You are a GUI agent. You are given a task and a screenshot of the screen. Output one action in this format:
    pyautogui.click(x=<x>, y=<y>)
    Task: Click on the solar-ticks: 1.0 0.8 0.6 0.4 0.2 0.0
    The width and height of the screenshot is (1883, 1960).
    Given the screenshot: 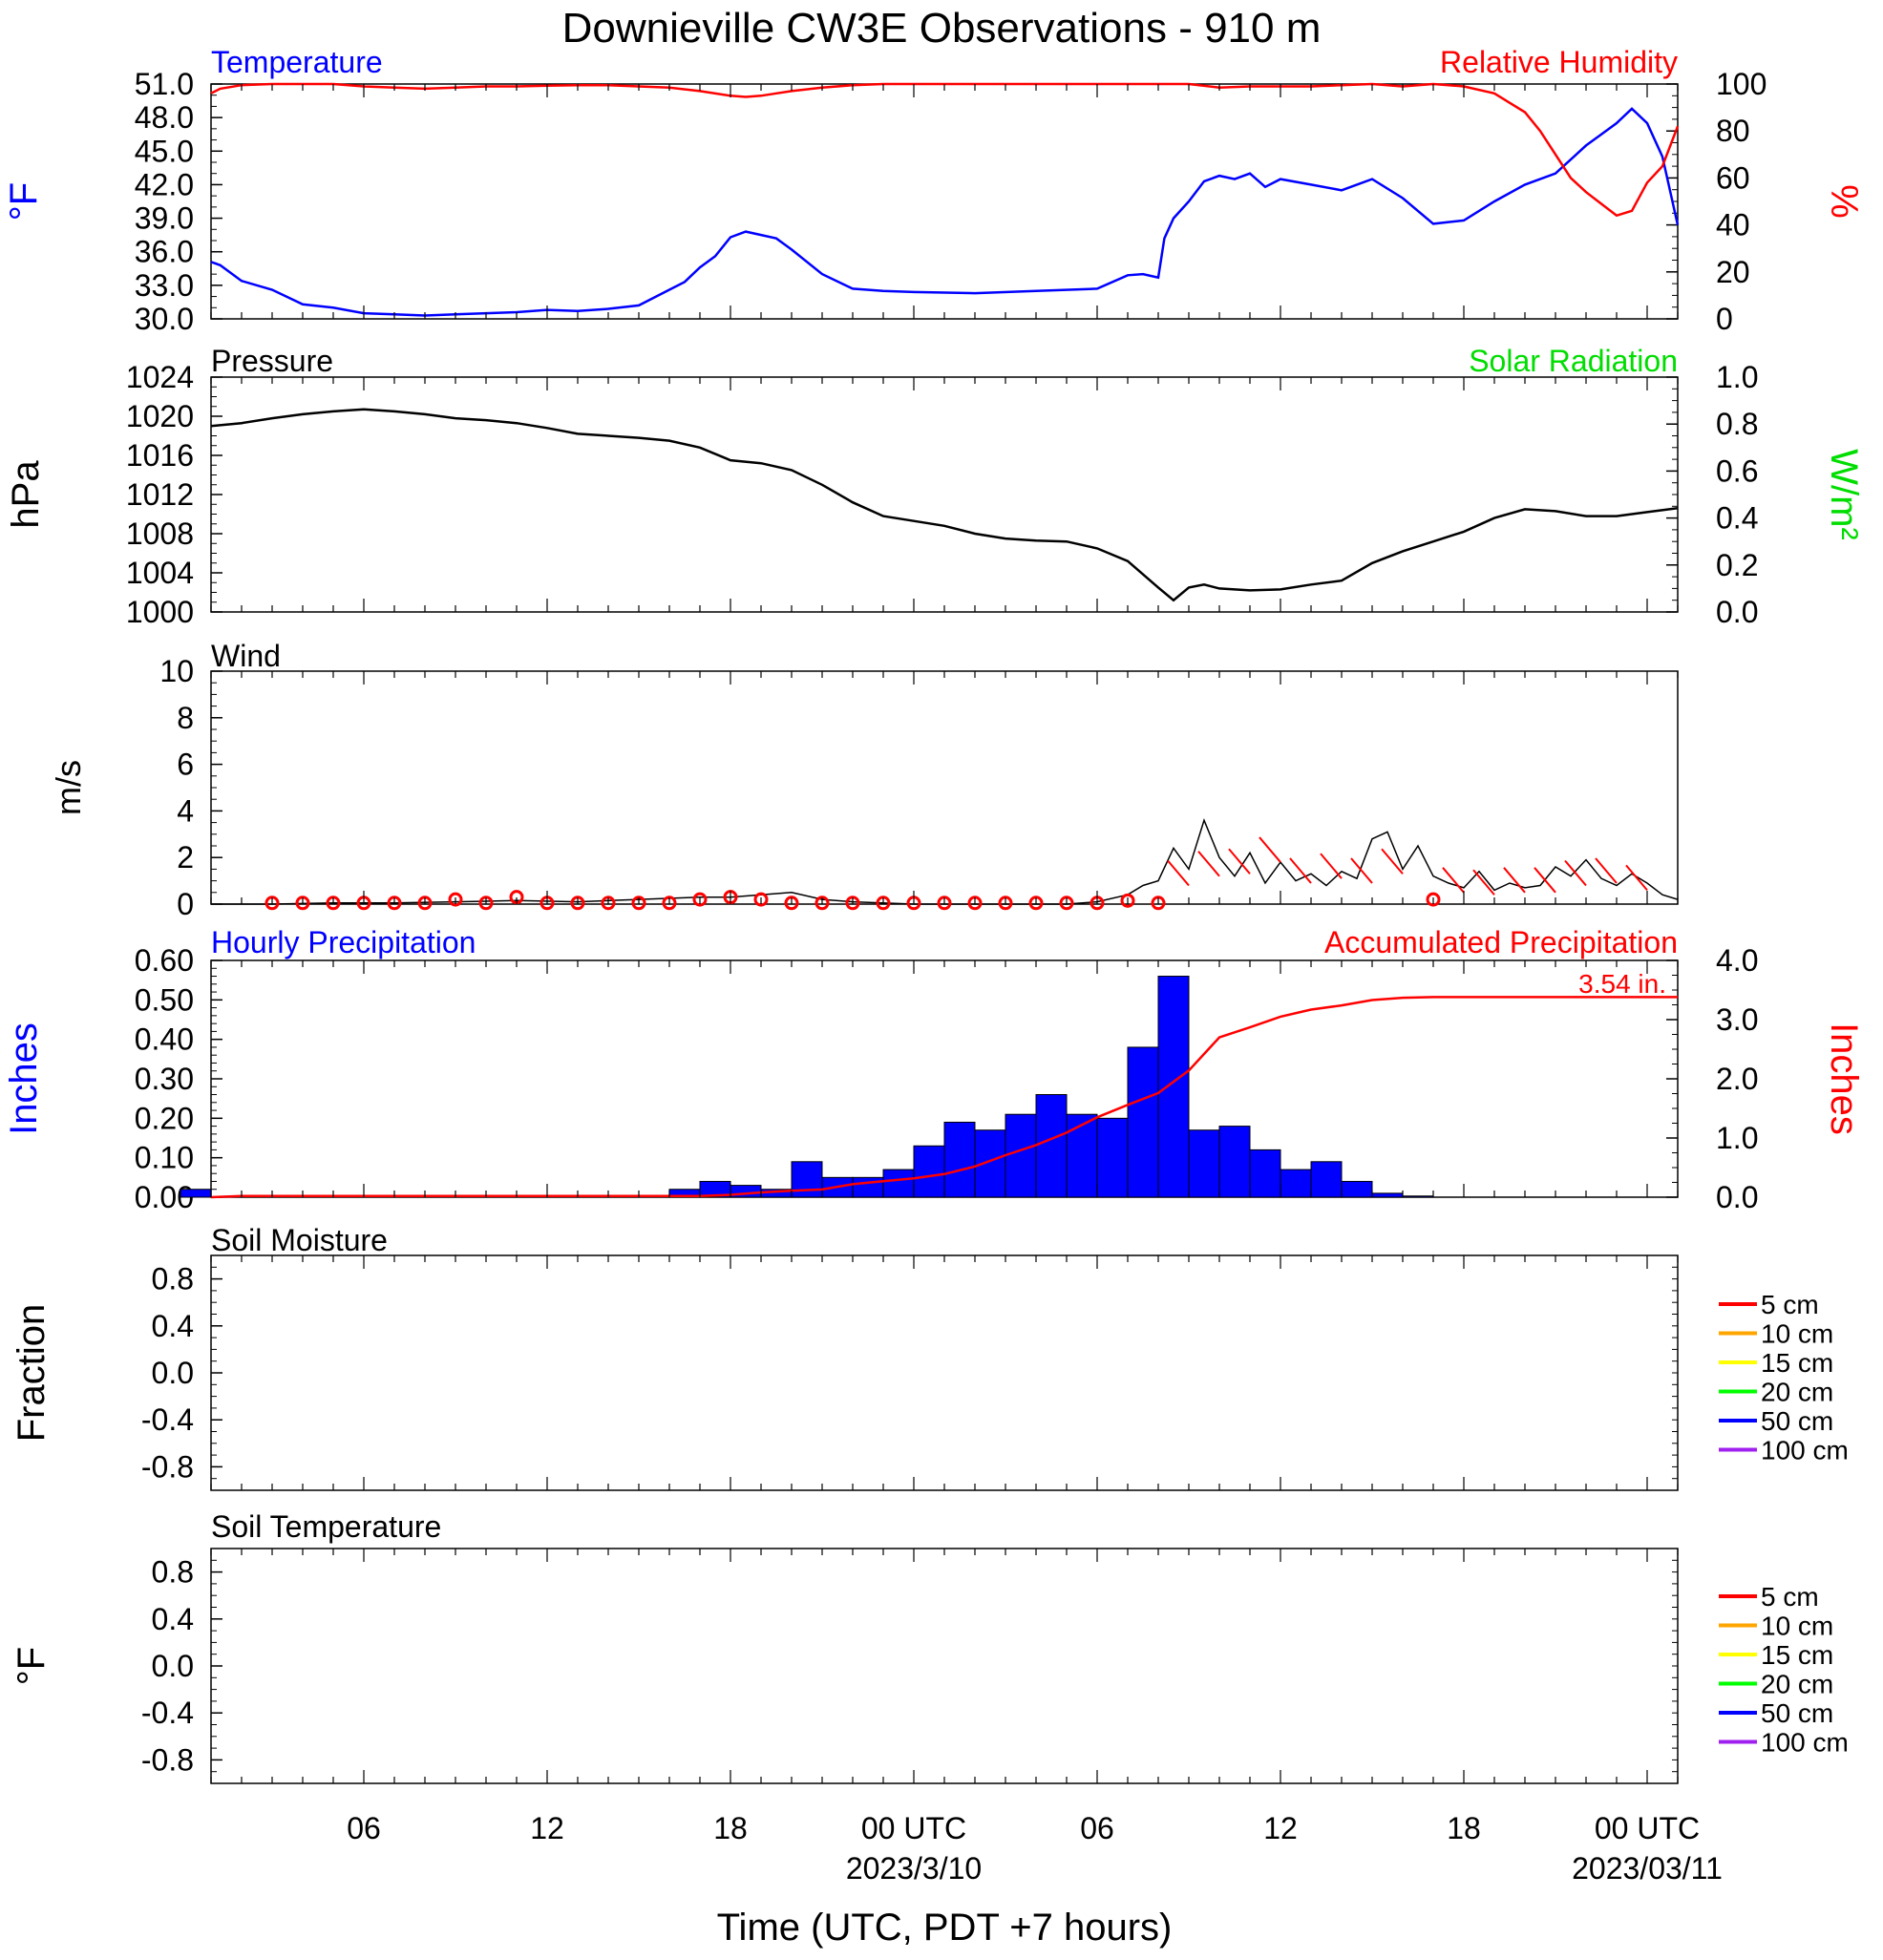 What is the action you would take?
    pyautogui.click(x=1712, y=494)
    